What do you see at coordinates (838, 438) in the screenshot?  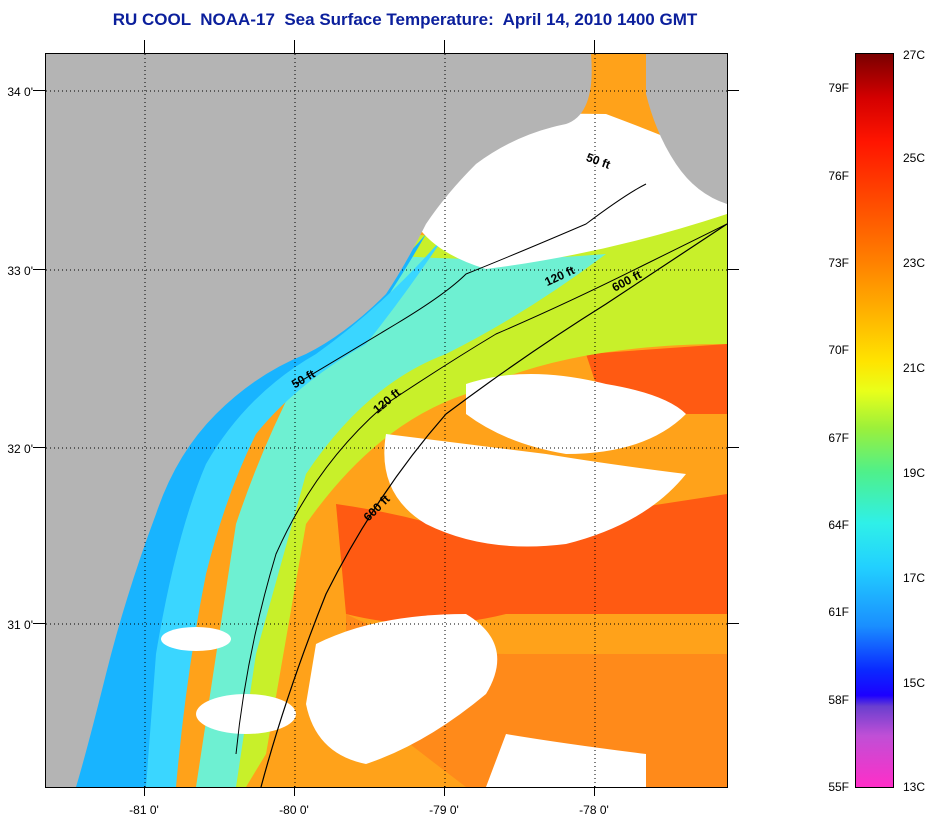 I see `colorbar-f-label: 67F` at bounding box center [838, 438].